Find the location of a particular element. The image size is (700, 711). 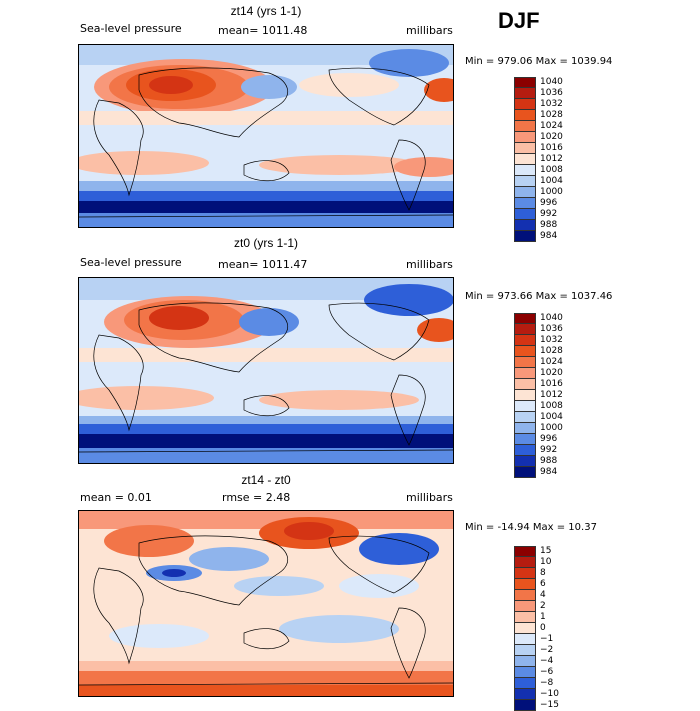

panel3-map is located at coordinates (266, 603).